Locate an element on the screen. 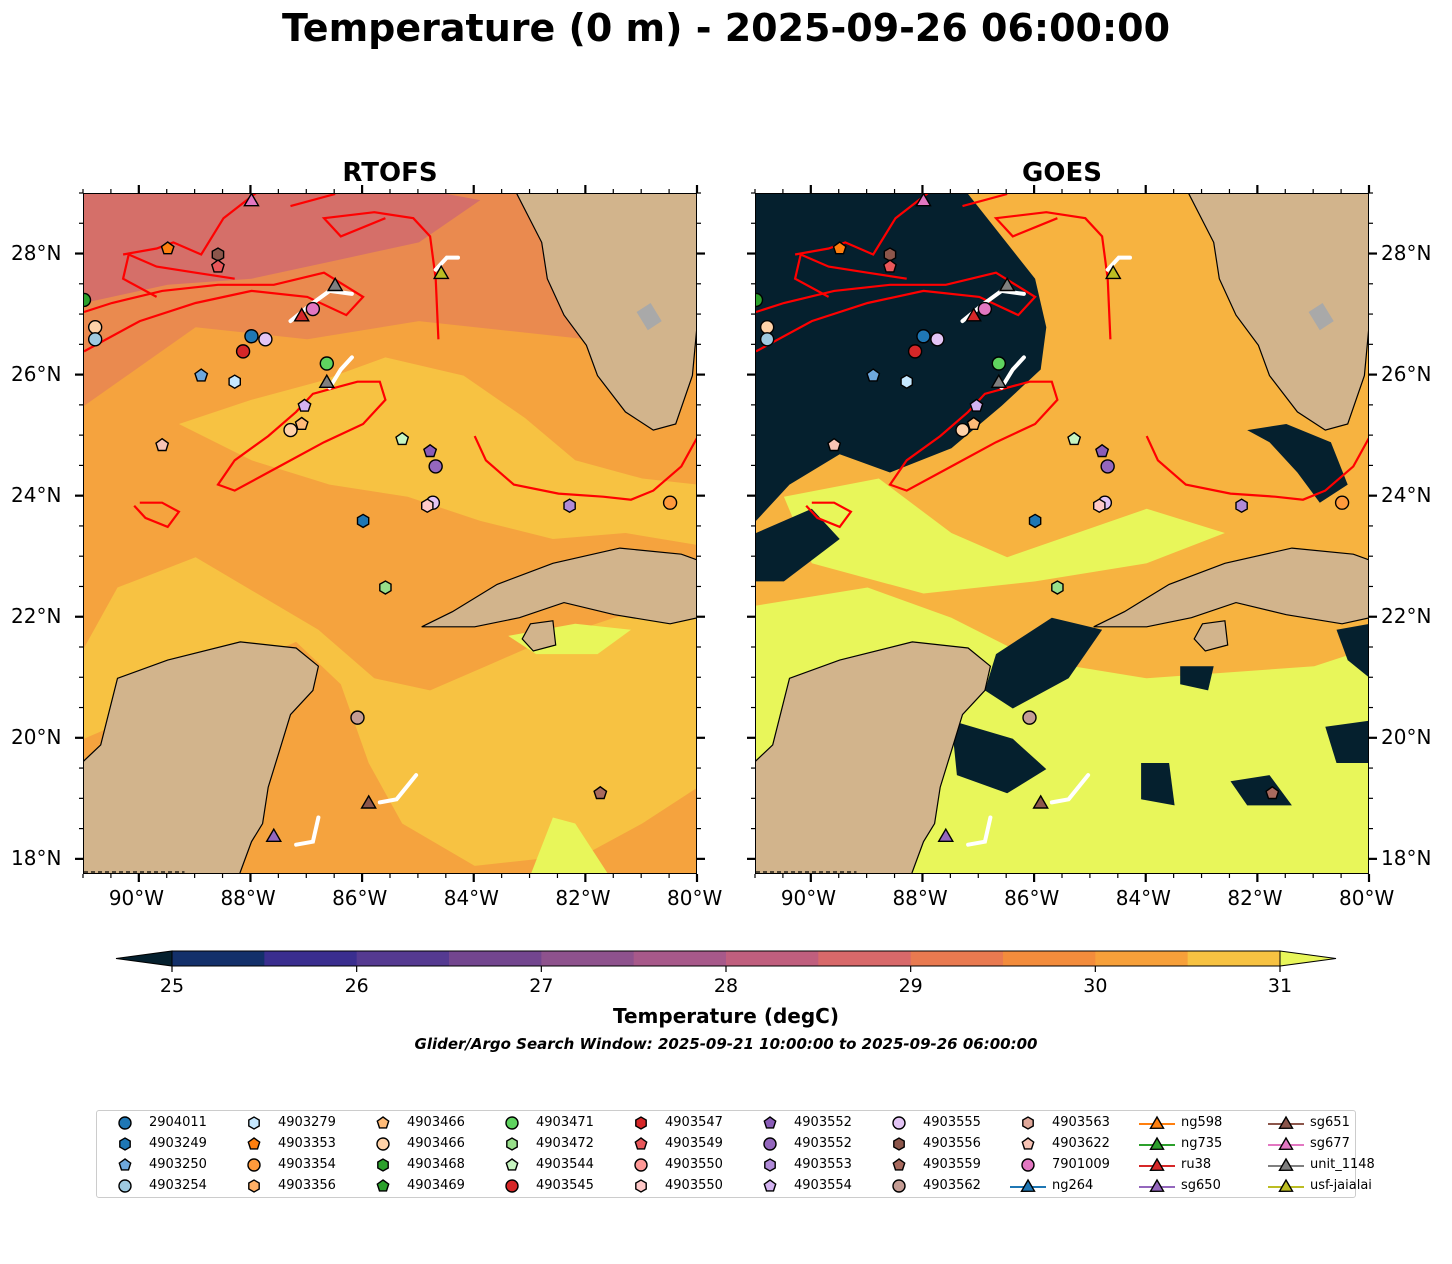 The image size is (1452, 1264). legend-label: 4903559 is located at coordinates (952, 1164).